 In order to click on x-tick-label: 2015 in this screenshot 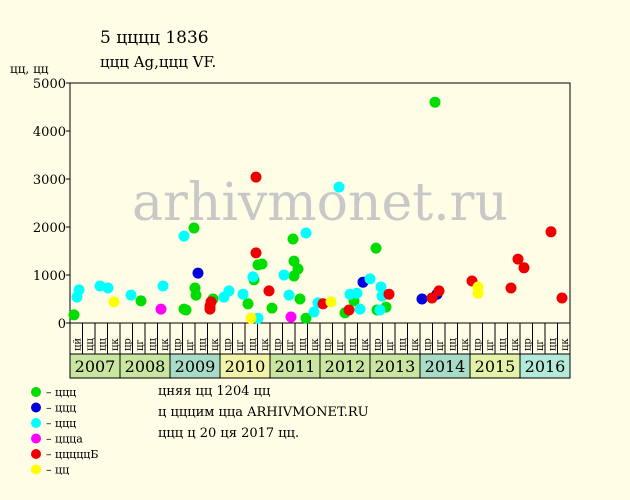, I will do `click(495, 366)`.